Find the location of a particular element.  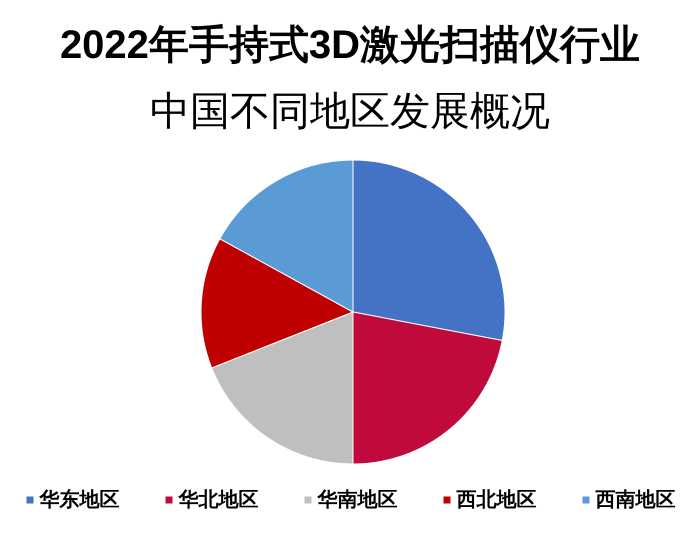

legend-label: 华北地区 is located at coordinates (218, 500).